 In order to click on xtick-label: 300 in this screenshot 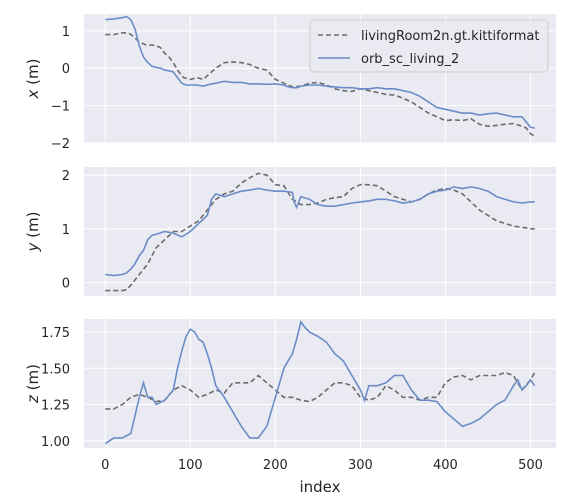, I will do `click(360, 465)`.